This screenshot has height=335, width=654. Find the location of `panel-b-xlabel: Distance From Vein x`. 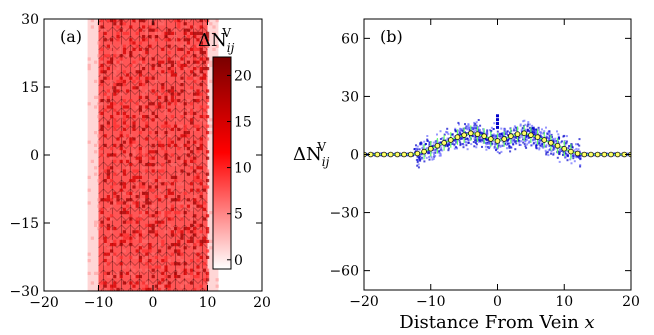

panel-b-xlabel: Distance From Vein x is located at coordinates (496, 322).